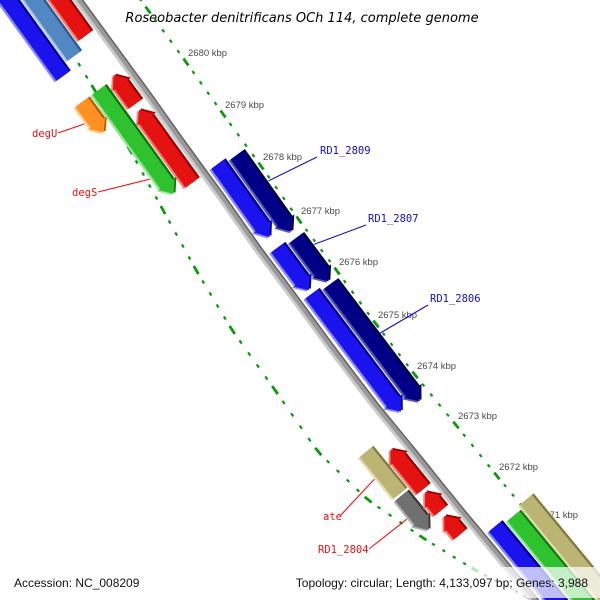 Image resolution: width=600 pixels, height=600 pixels. What do you see at coordinates (410, 472) in the screenshot?
I see `gene-arrow-cds-i` at bounding box center [410, 472].